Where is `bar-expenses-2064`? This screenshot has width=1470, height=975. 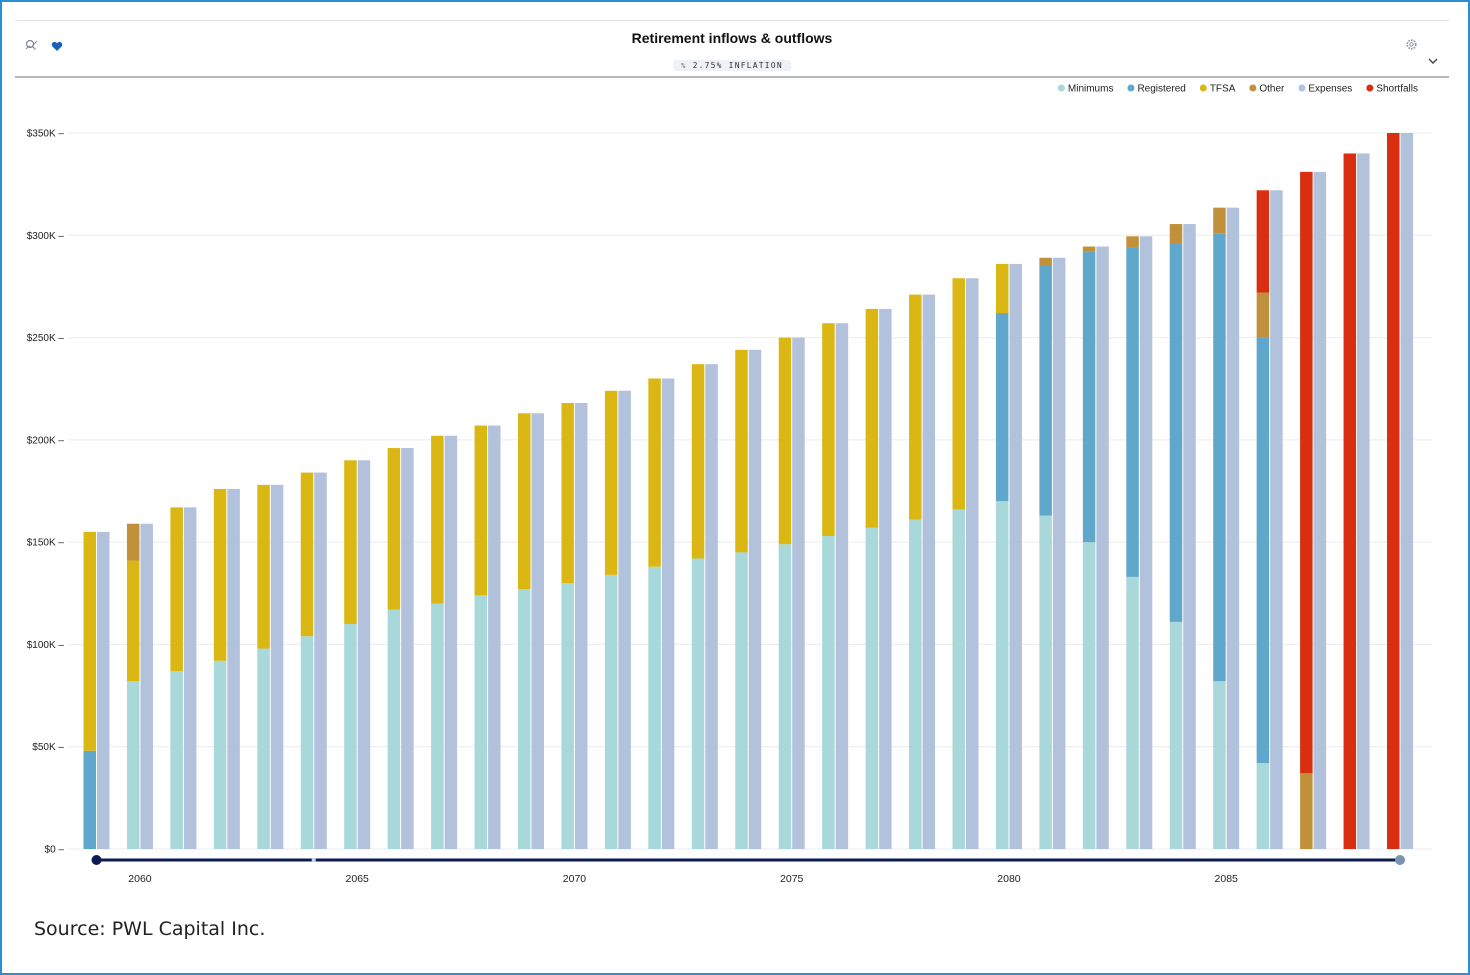 bar-expenses-2064 is located at coordinates (320, 660).